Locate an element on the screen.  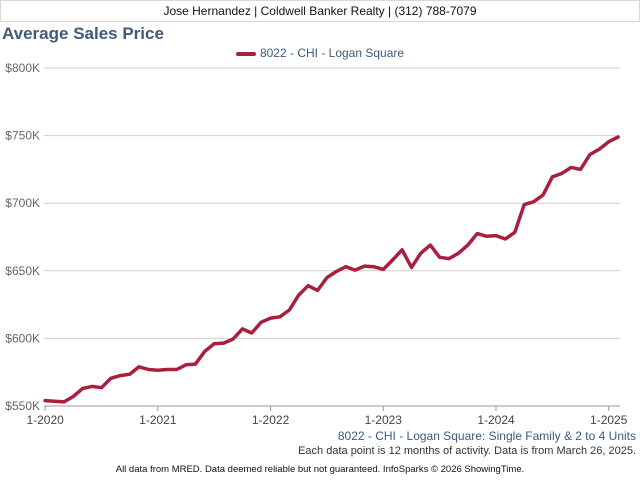
x-axis-ticks: 1-2020 1-2021 1-2022 1-2023 1-2024 1-2025 is located at coordinates (327, 416).